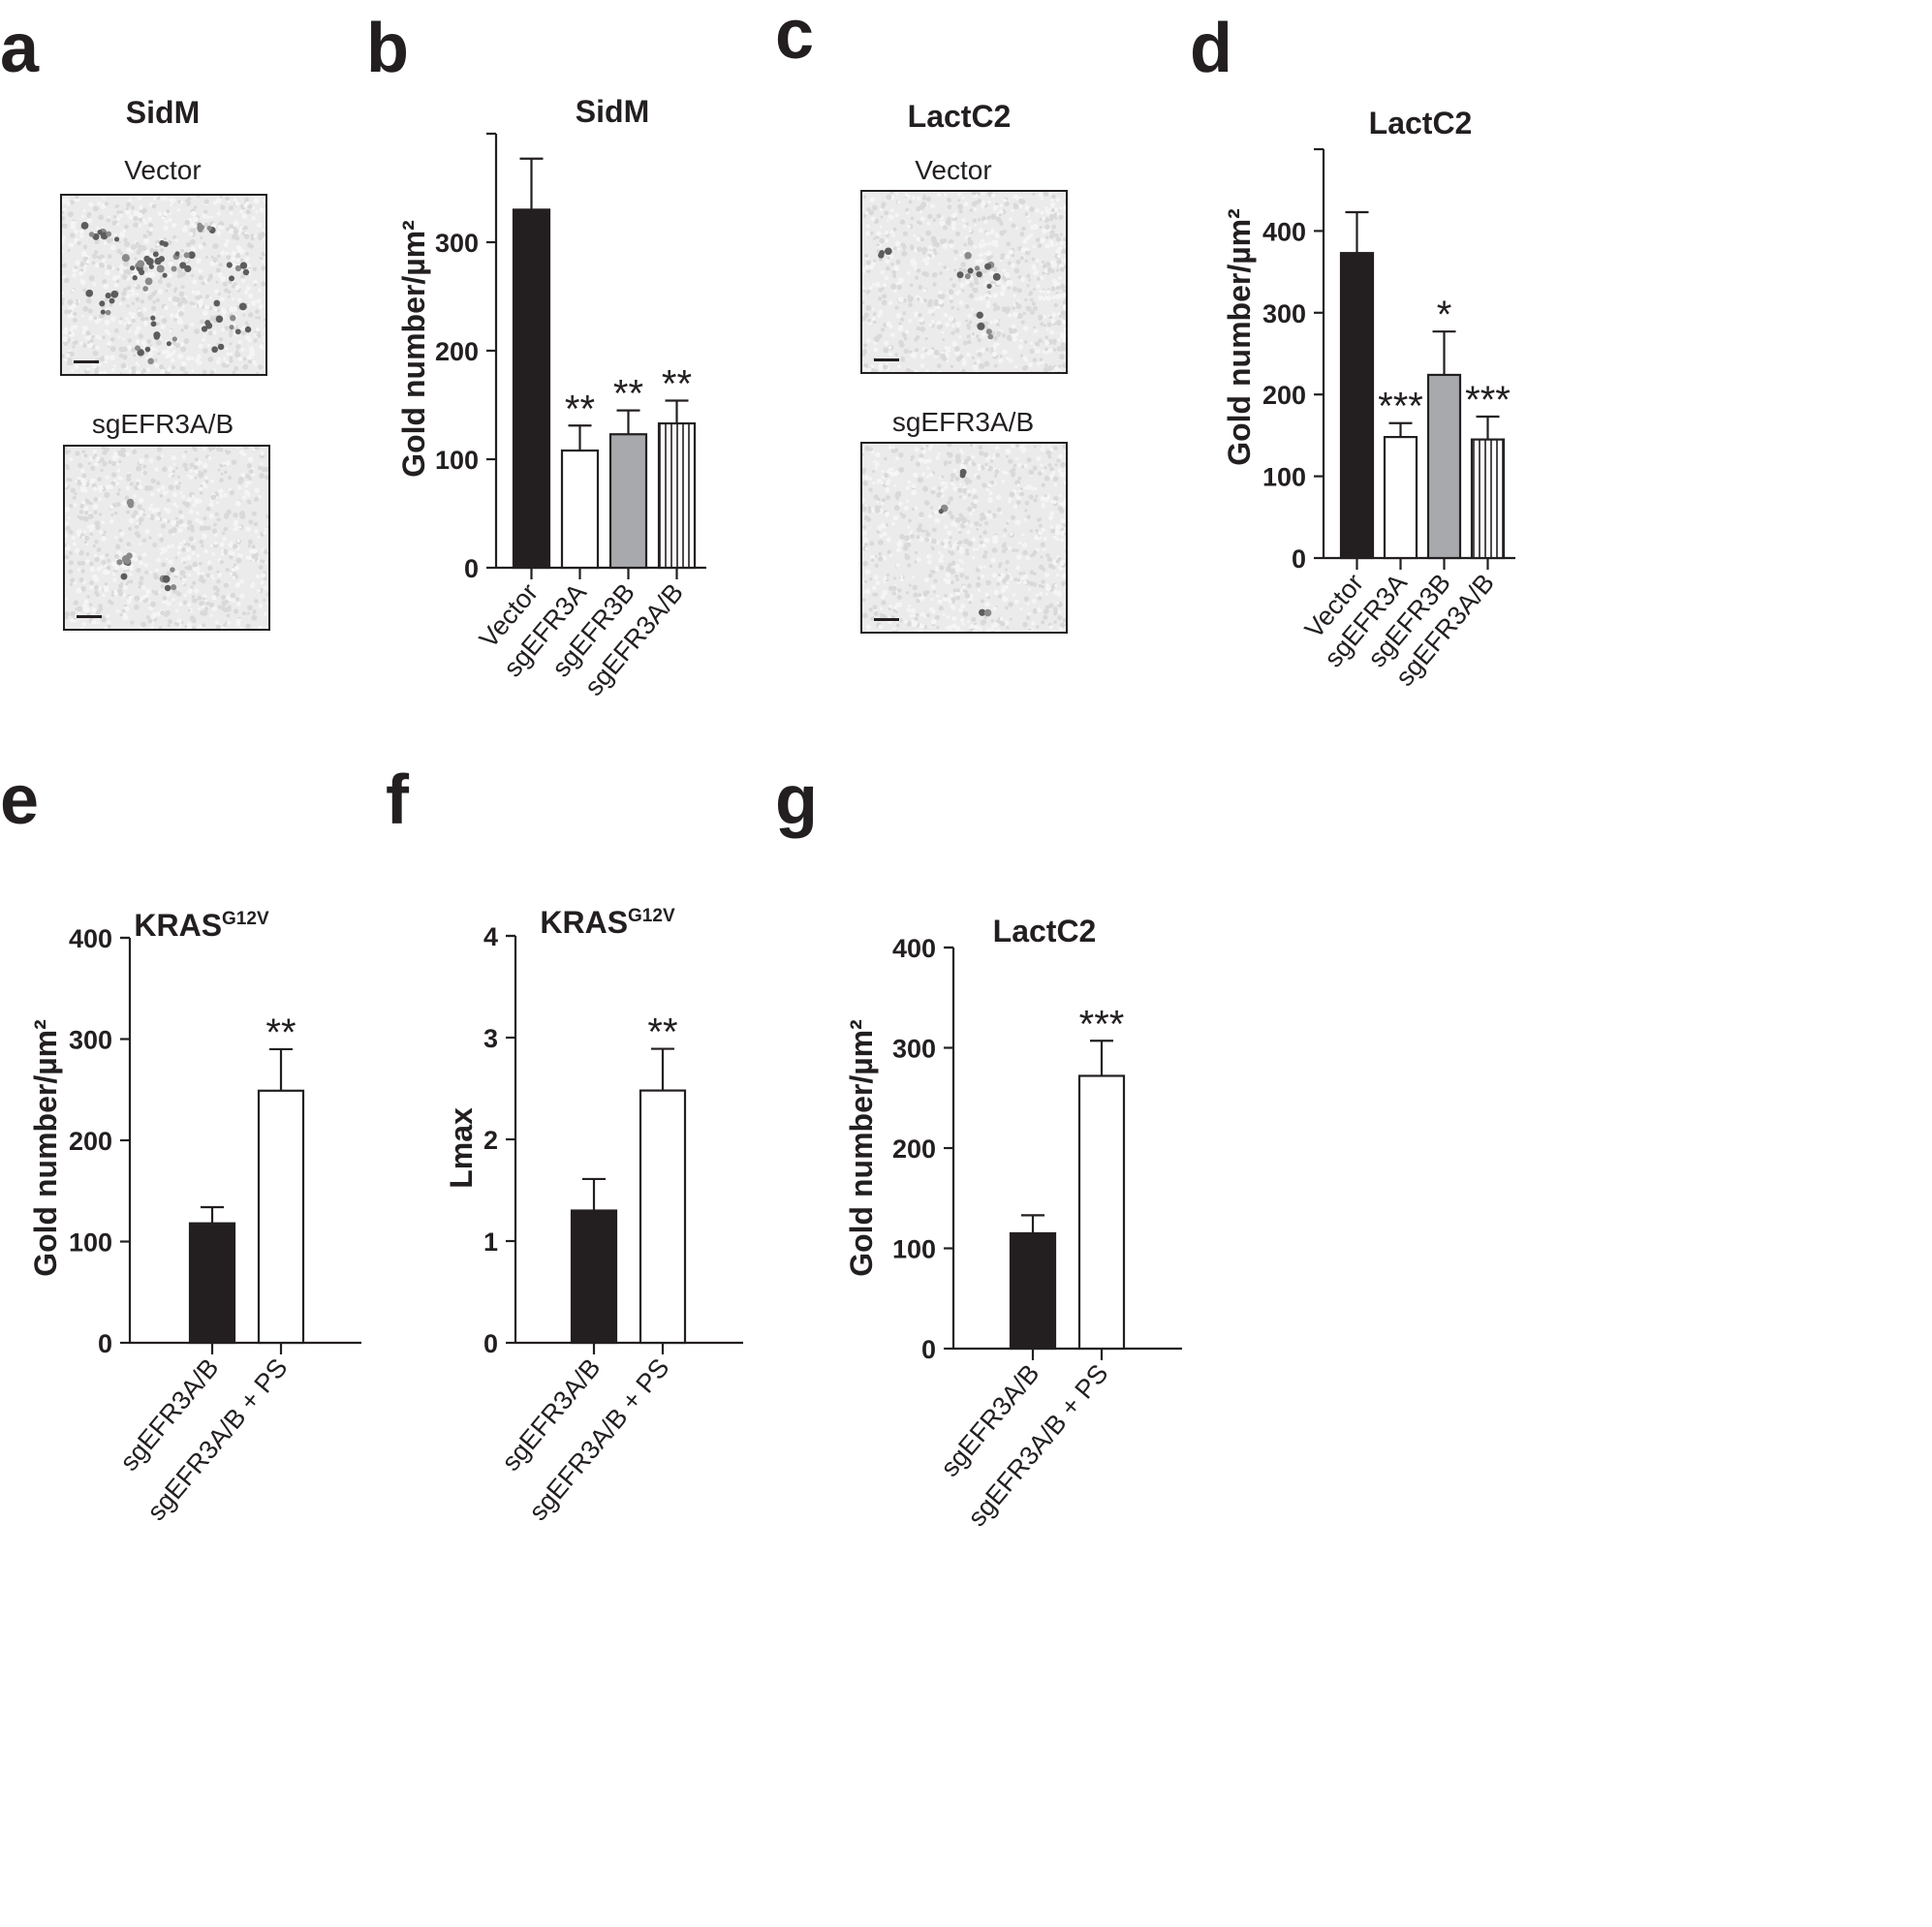 The width and height of the screenshot is (1932, 1927). What do you see at coordinates (491, 1343) in the screenshot?
I see `y-tick-label: 0` at bounding box center [491, 1343].